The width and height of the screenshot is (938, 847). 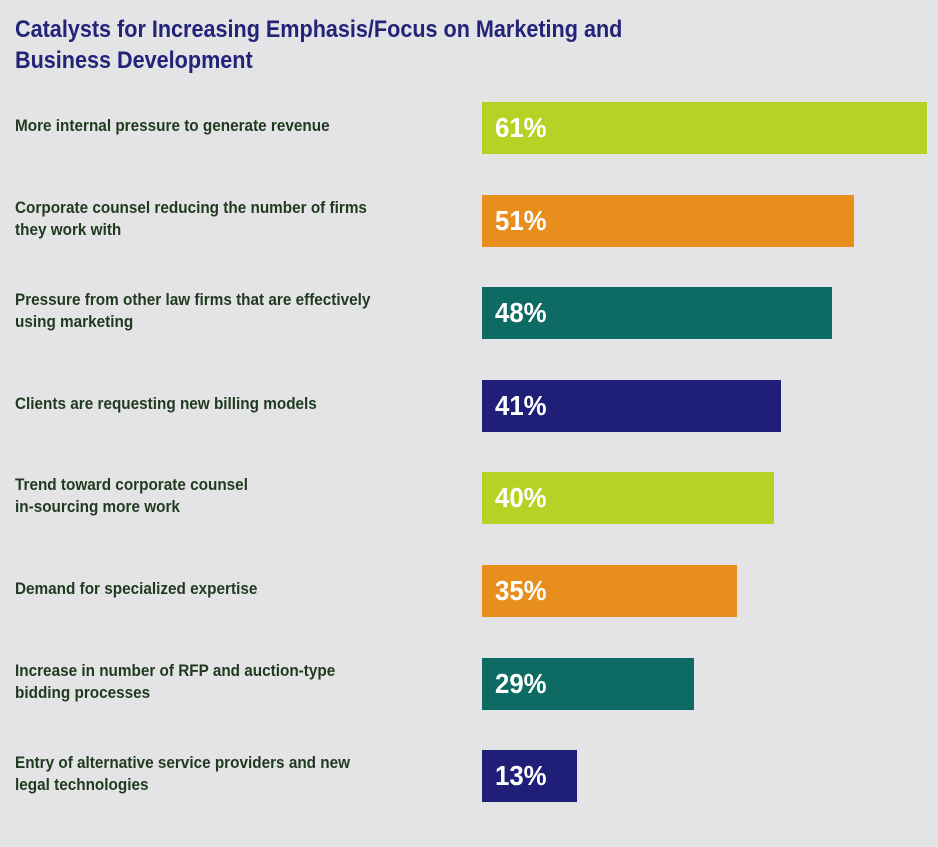 I want to click on bar-value-label: 61%, so click(x=521, y=127).